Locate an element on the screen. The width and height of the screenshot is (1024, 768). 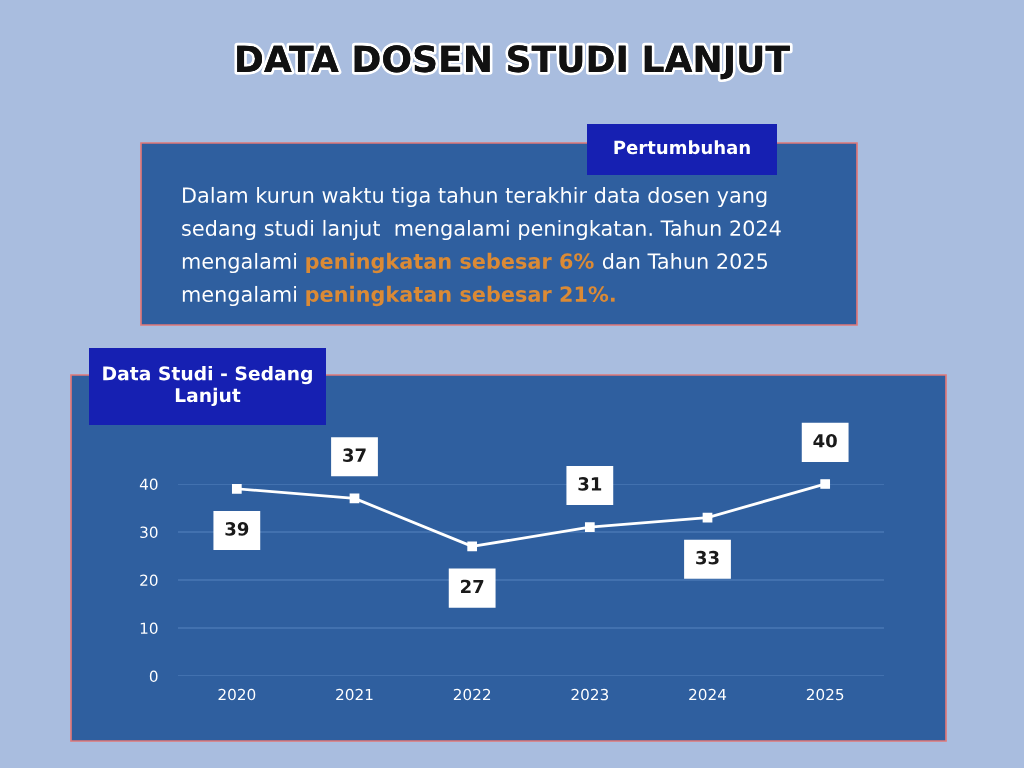
text: DATA DOSEN STUDI LANJUT is located at coordinates (513, 62).